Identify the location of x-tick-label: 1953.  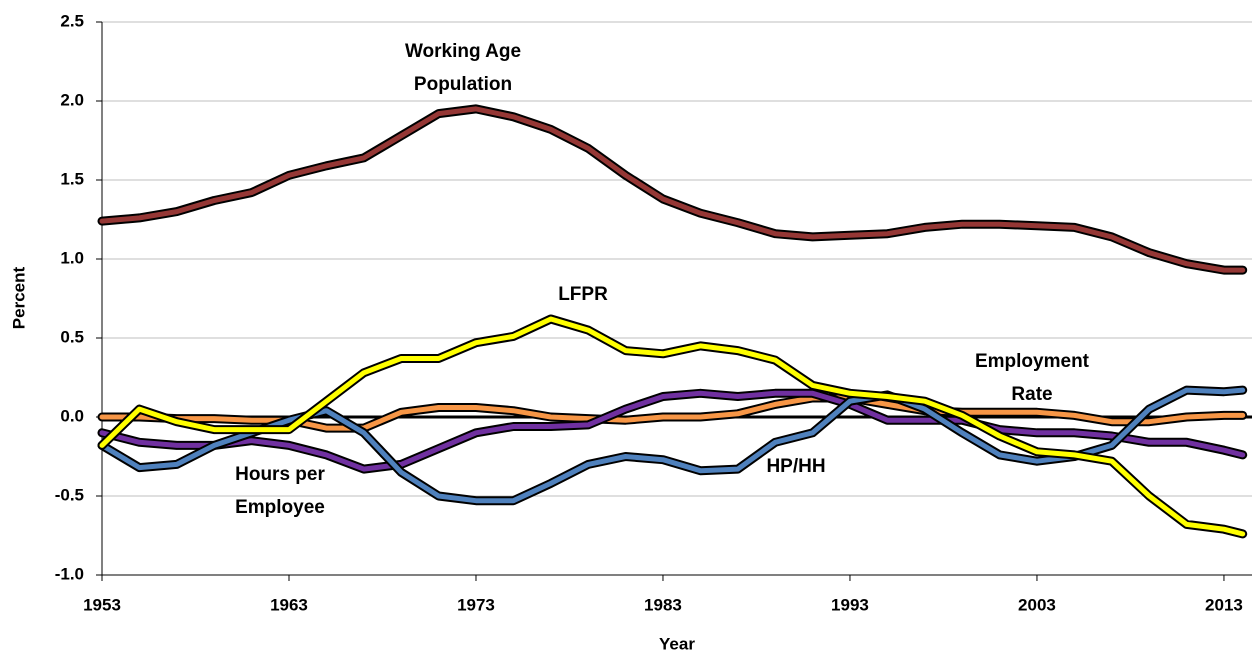
(102, 604).